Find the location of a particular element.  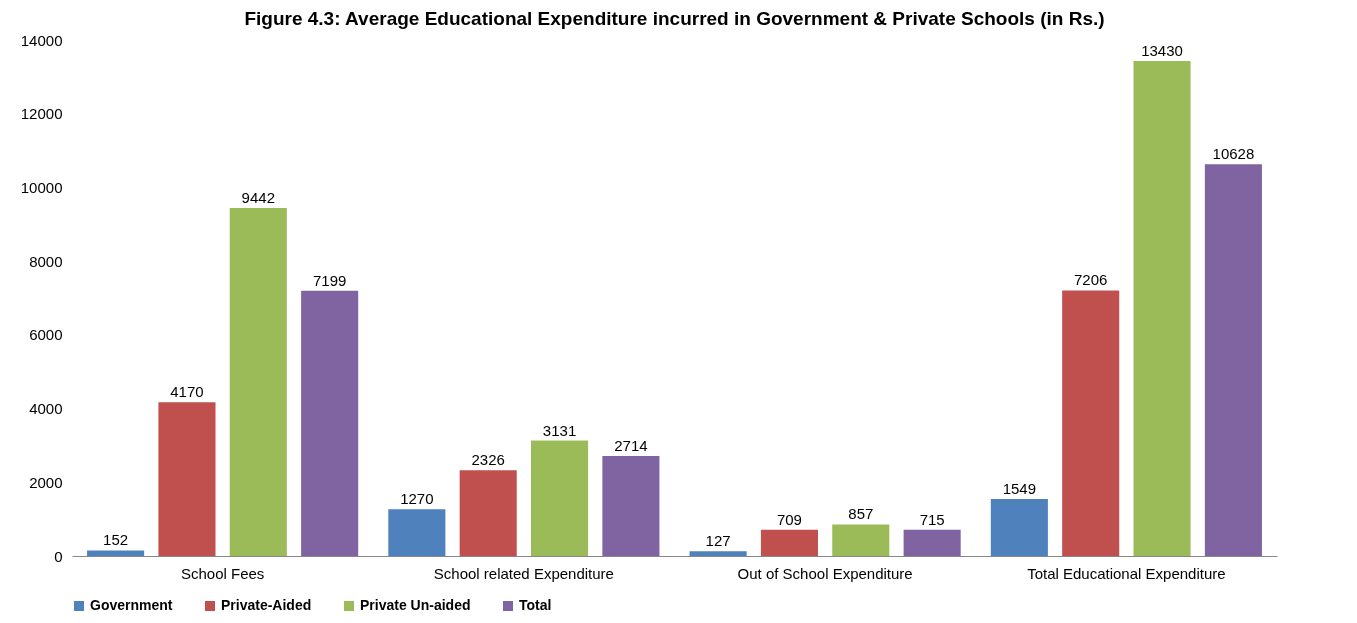

data-label: 2326 is located at coordinates (488, 460).